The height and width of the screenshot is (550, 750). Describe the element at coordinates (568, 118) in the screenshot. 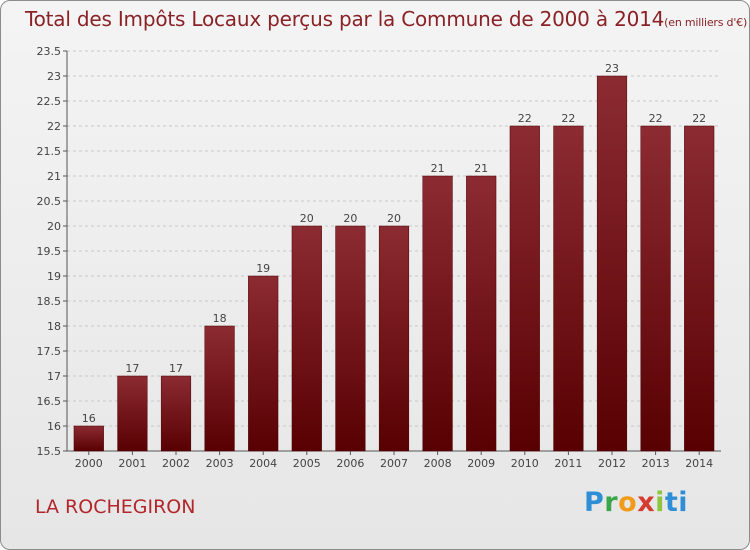

I see `value-label-2011: 22` at that location.